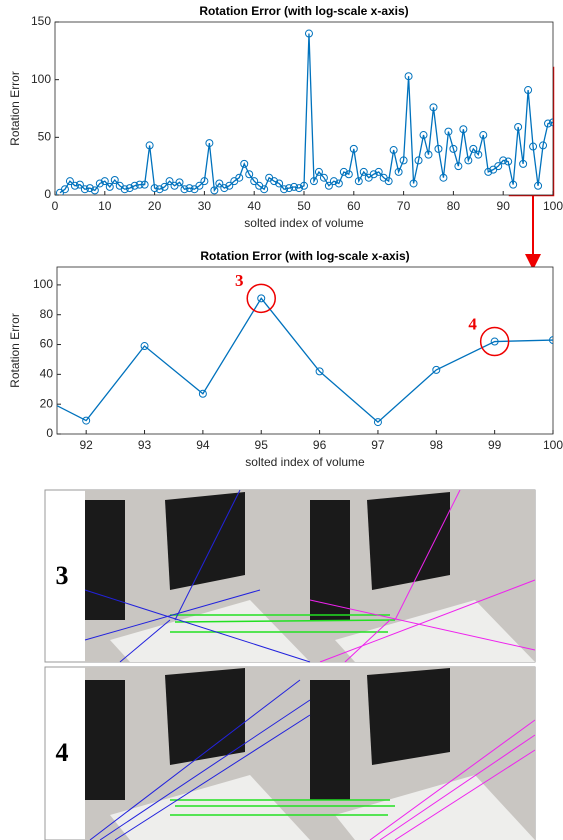 The height and width of the screenshot is (840, 563). What do you see at coordinates (205, 206) in the screenshot?
I see `x-tick-label: 30` at bounding box center [205, 206].